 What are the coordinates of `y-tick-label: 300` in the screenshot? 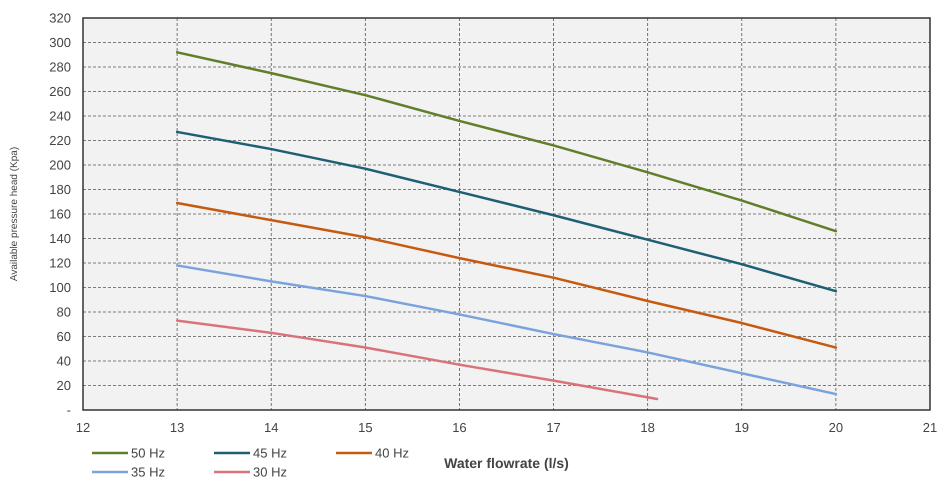 It's located at (60, 42).